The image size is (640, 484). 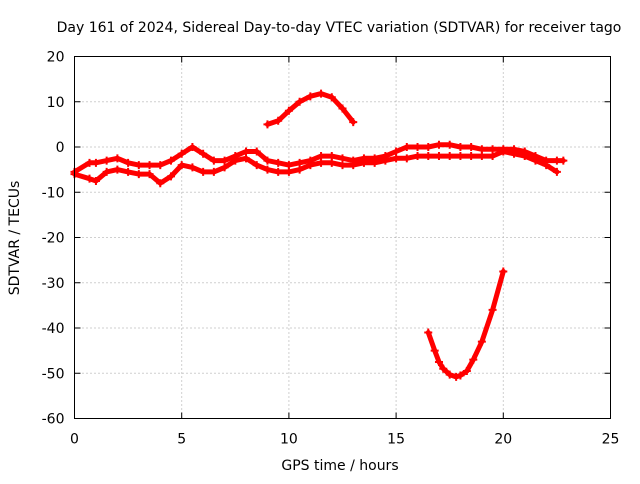 What do you see at coordinates (74, 440) in the screenshot?
I see `x-tick-label: 0` at bounding box center [74, 440].